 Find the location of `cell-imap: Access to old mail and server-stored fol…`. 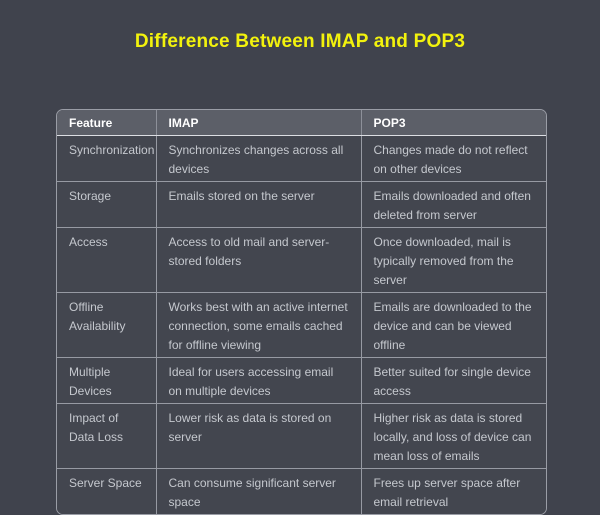

cell-imap: Access to old mail and server-stored fol… is located at coordinates (259, 260).